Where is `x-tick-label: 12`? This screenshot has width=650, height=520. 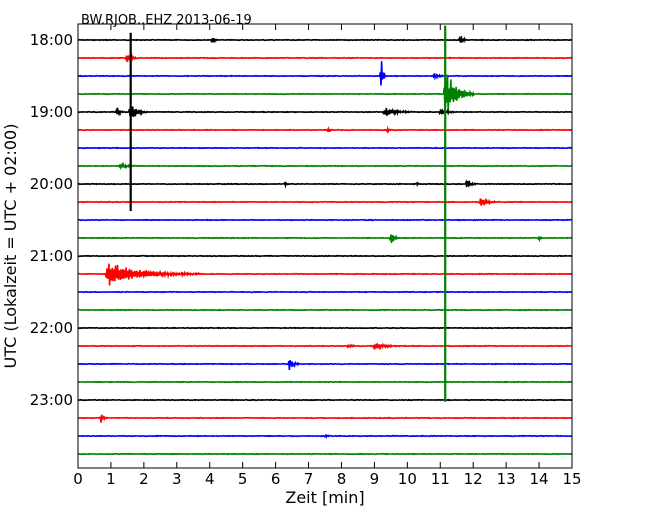 x-tick-label: 12 is located at coordinates (473, 479).